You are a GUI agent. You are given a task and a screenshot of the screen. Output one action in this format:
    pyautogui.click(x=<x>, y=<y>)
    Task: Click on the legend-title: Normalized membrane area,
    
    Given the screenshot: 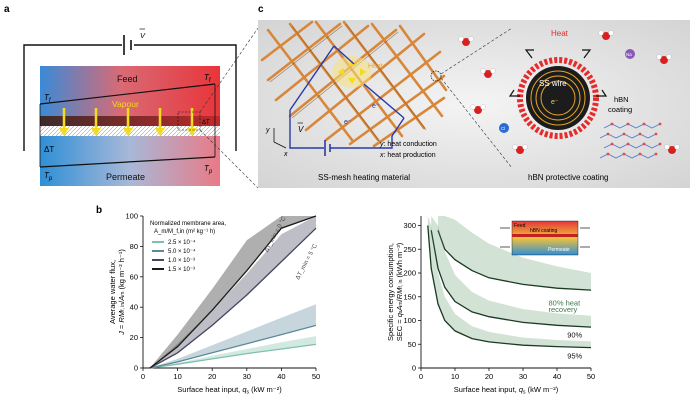 What is the action you would take?
    pyautogui.click(x=188, y=224)
    